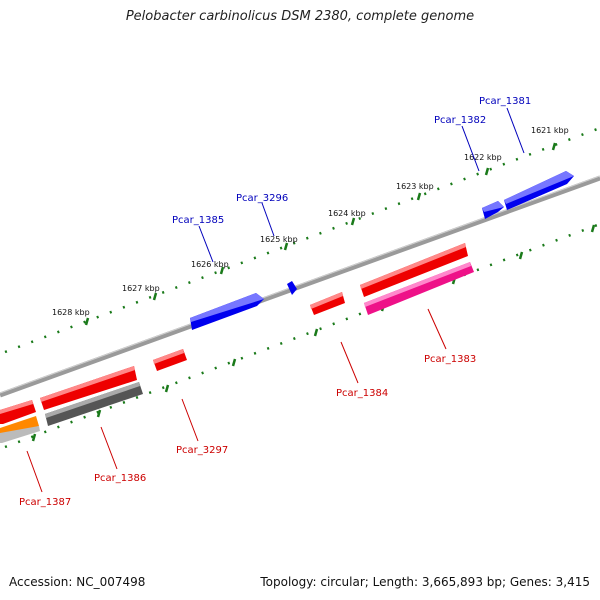  Describe the element at coordinates (198, 220) in the screenshot. I see `label-pcar-1385: Pcar_1385` at that location.